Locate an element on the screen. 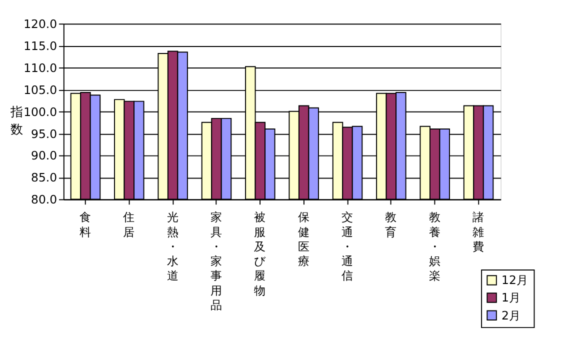 The image size is (564, 341). x-tick-label: 住居 is located at coordinates (129, 224).